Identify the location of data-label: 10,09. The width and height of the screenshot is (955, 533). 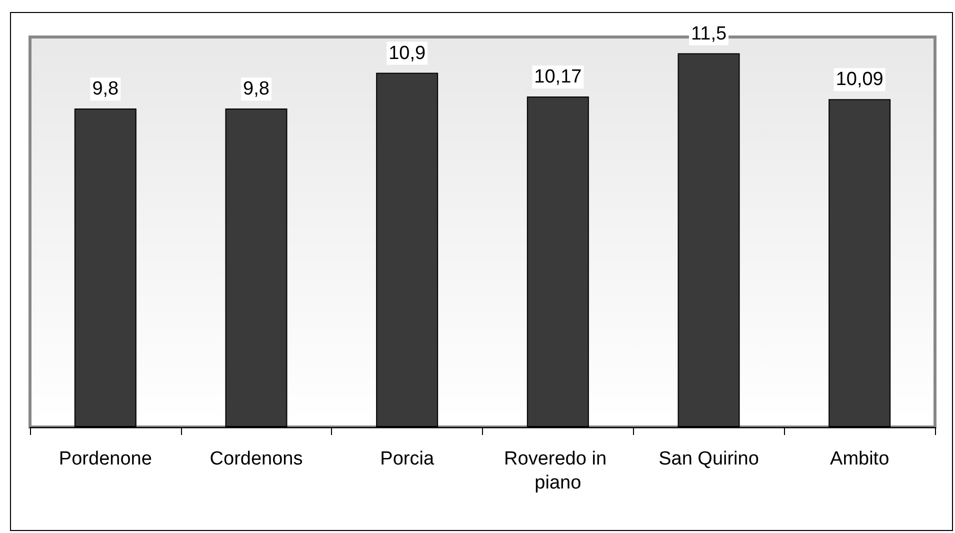
(860, 79).